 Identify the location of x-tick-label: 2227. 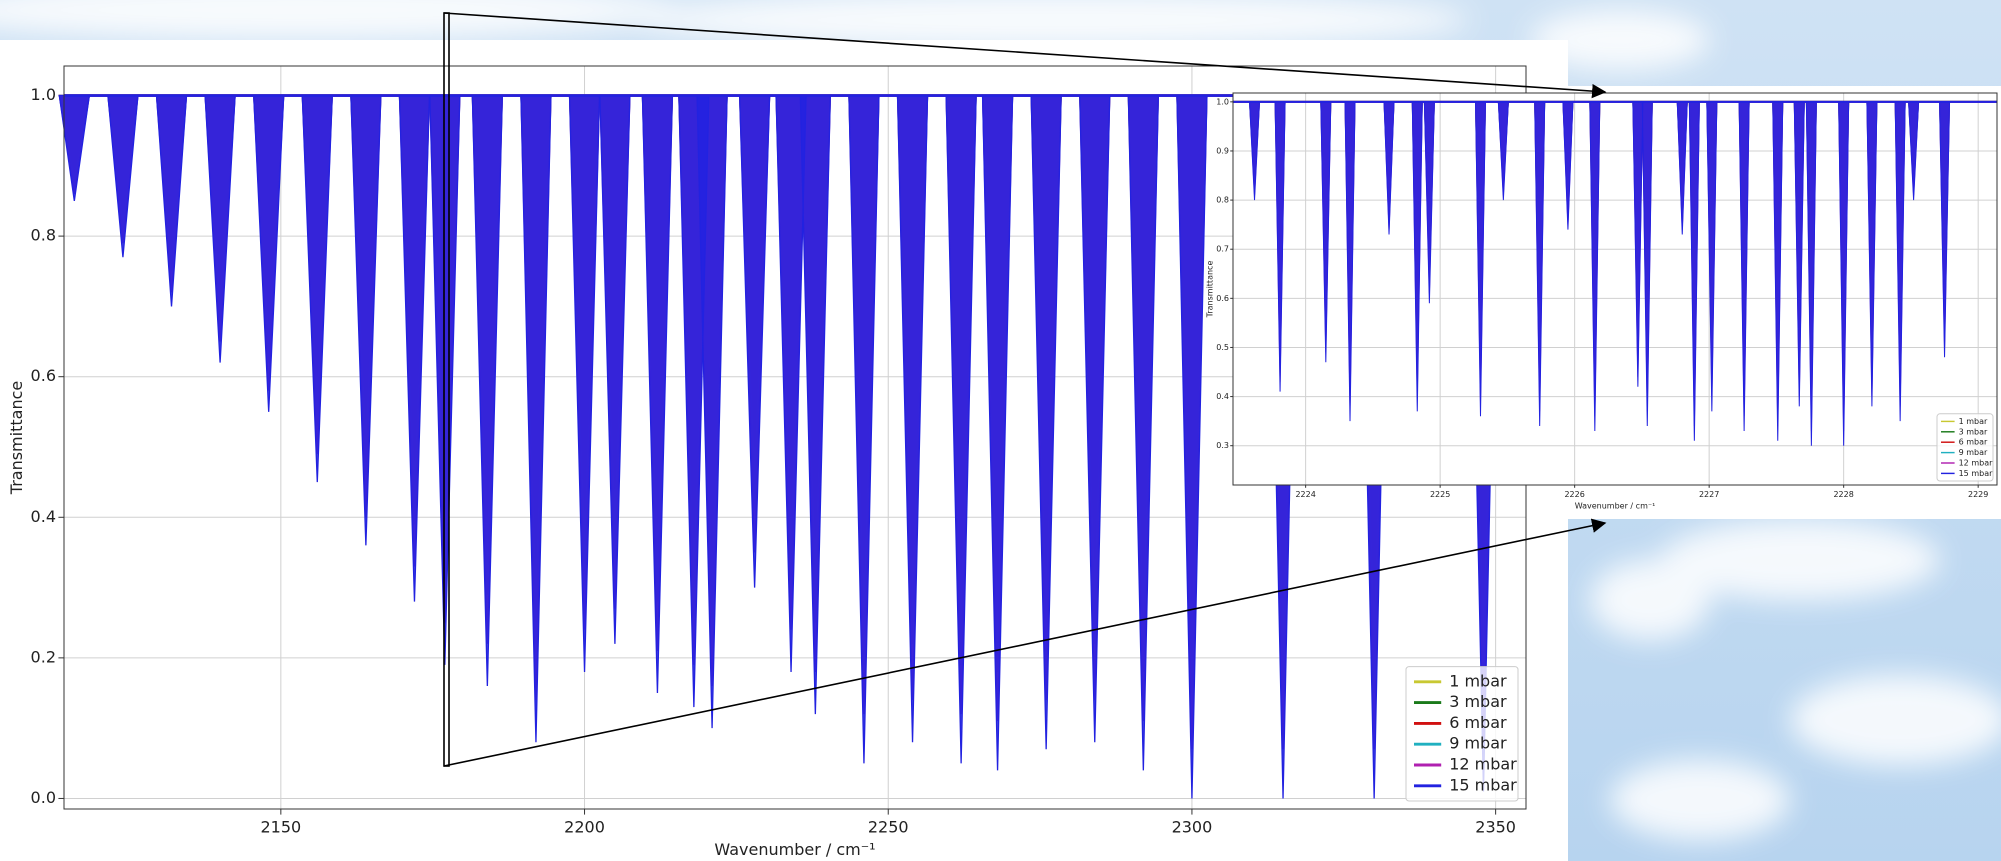
(1709, 494).